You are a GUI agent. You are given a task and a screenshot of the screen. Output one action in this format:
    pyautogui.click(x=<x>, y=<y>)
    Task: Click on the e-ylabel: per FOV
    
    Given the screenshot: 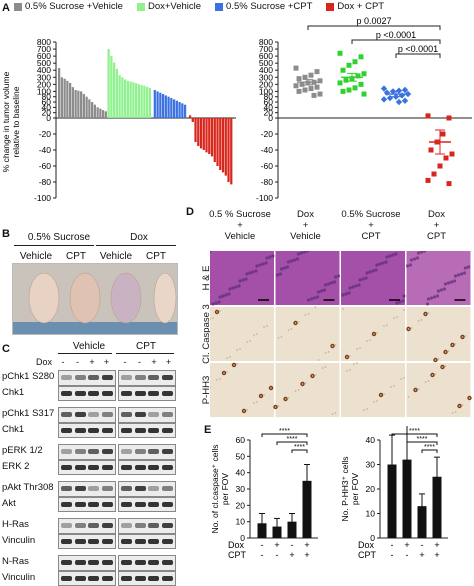 What is the action you would take?
    pyautogui.click(x=225, y=489)
    